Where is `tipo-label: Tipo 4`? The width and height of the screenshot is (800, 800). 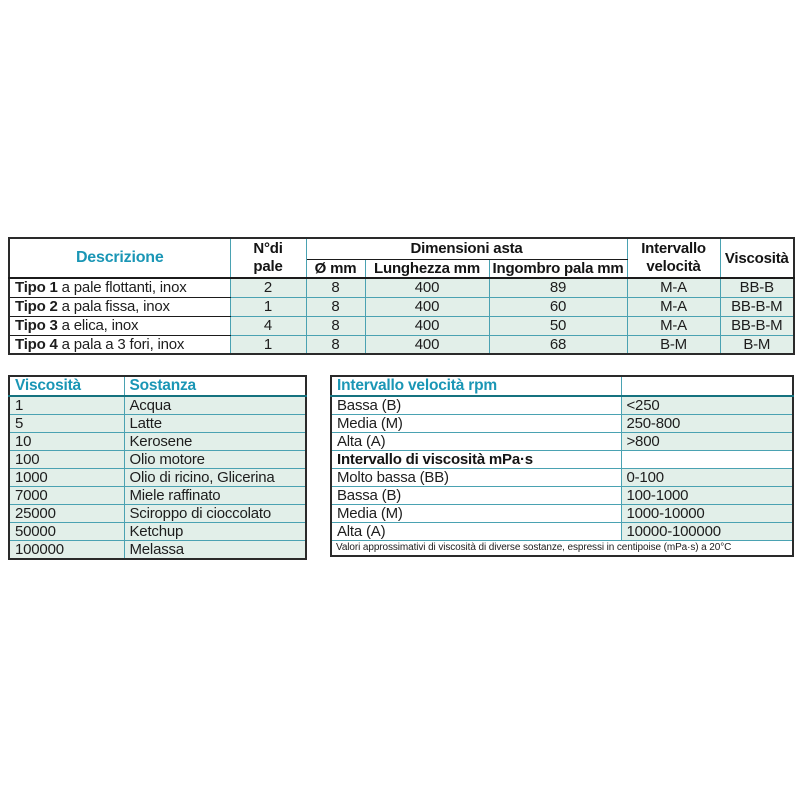
tipo-label: Tipo 4 is located at coordinates (36, 344).